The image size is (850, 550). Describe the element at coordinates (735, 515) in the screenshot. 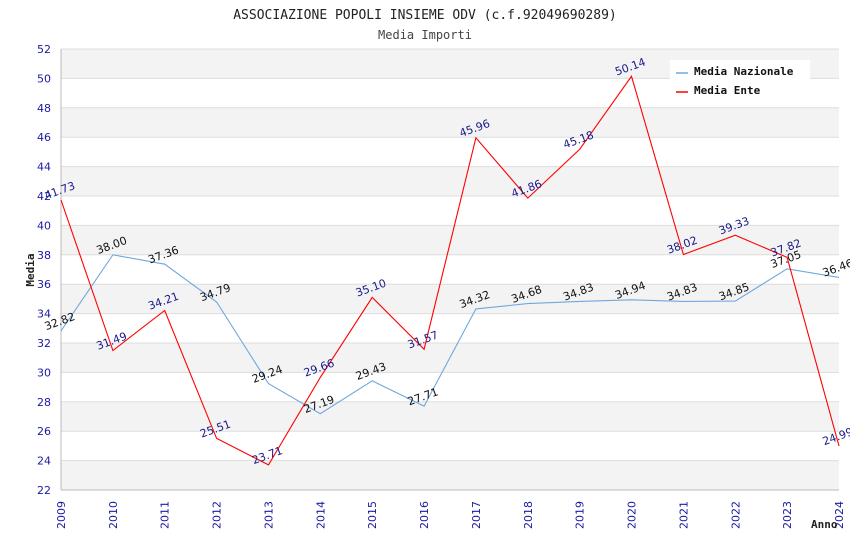

I see `x-tick-label: 2022` at that location.